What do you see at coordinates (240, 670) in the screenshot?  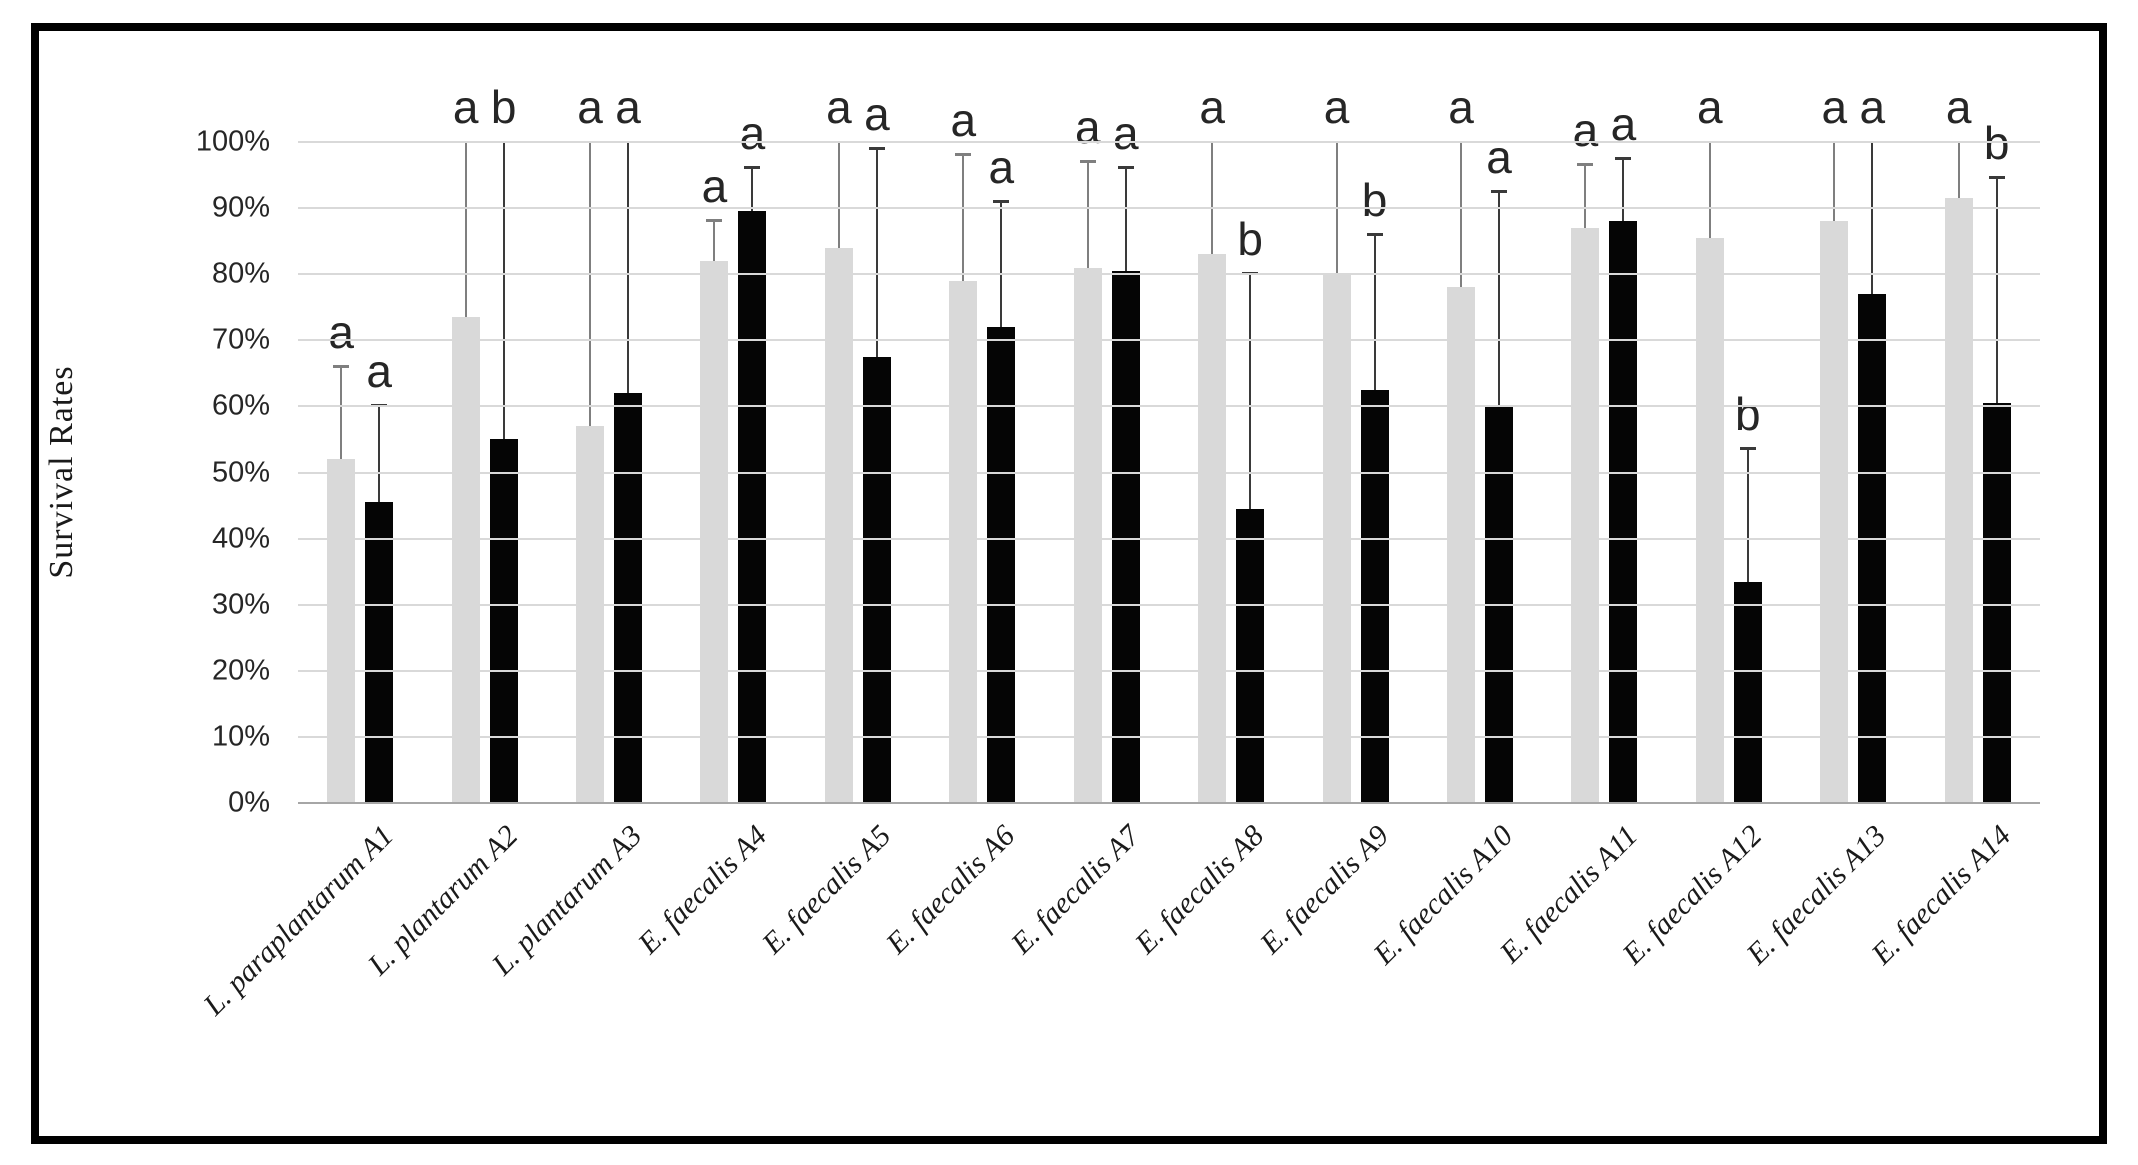 I see `y-tick-label: 20%` at bounding box center [240, 670].